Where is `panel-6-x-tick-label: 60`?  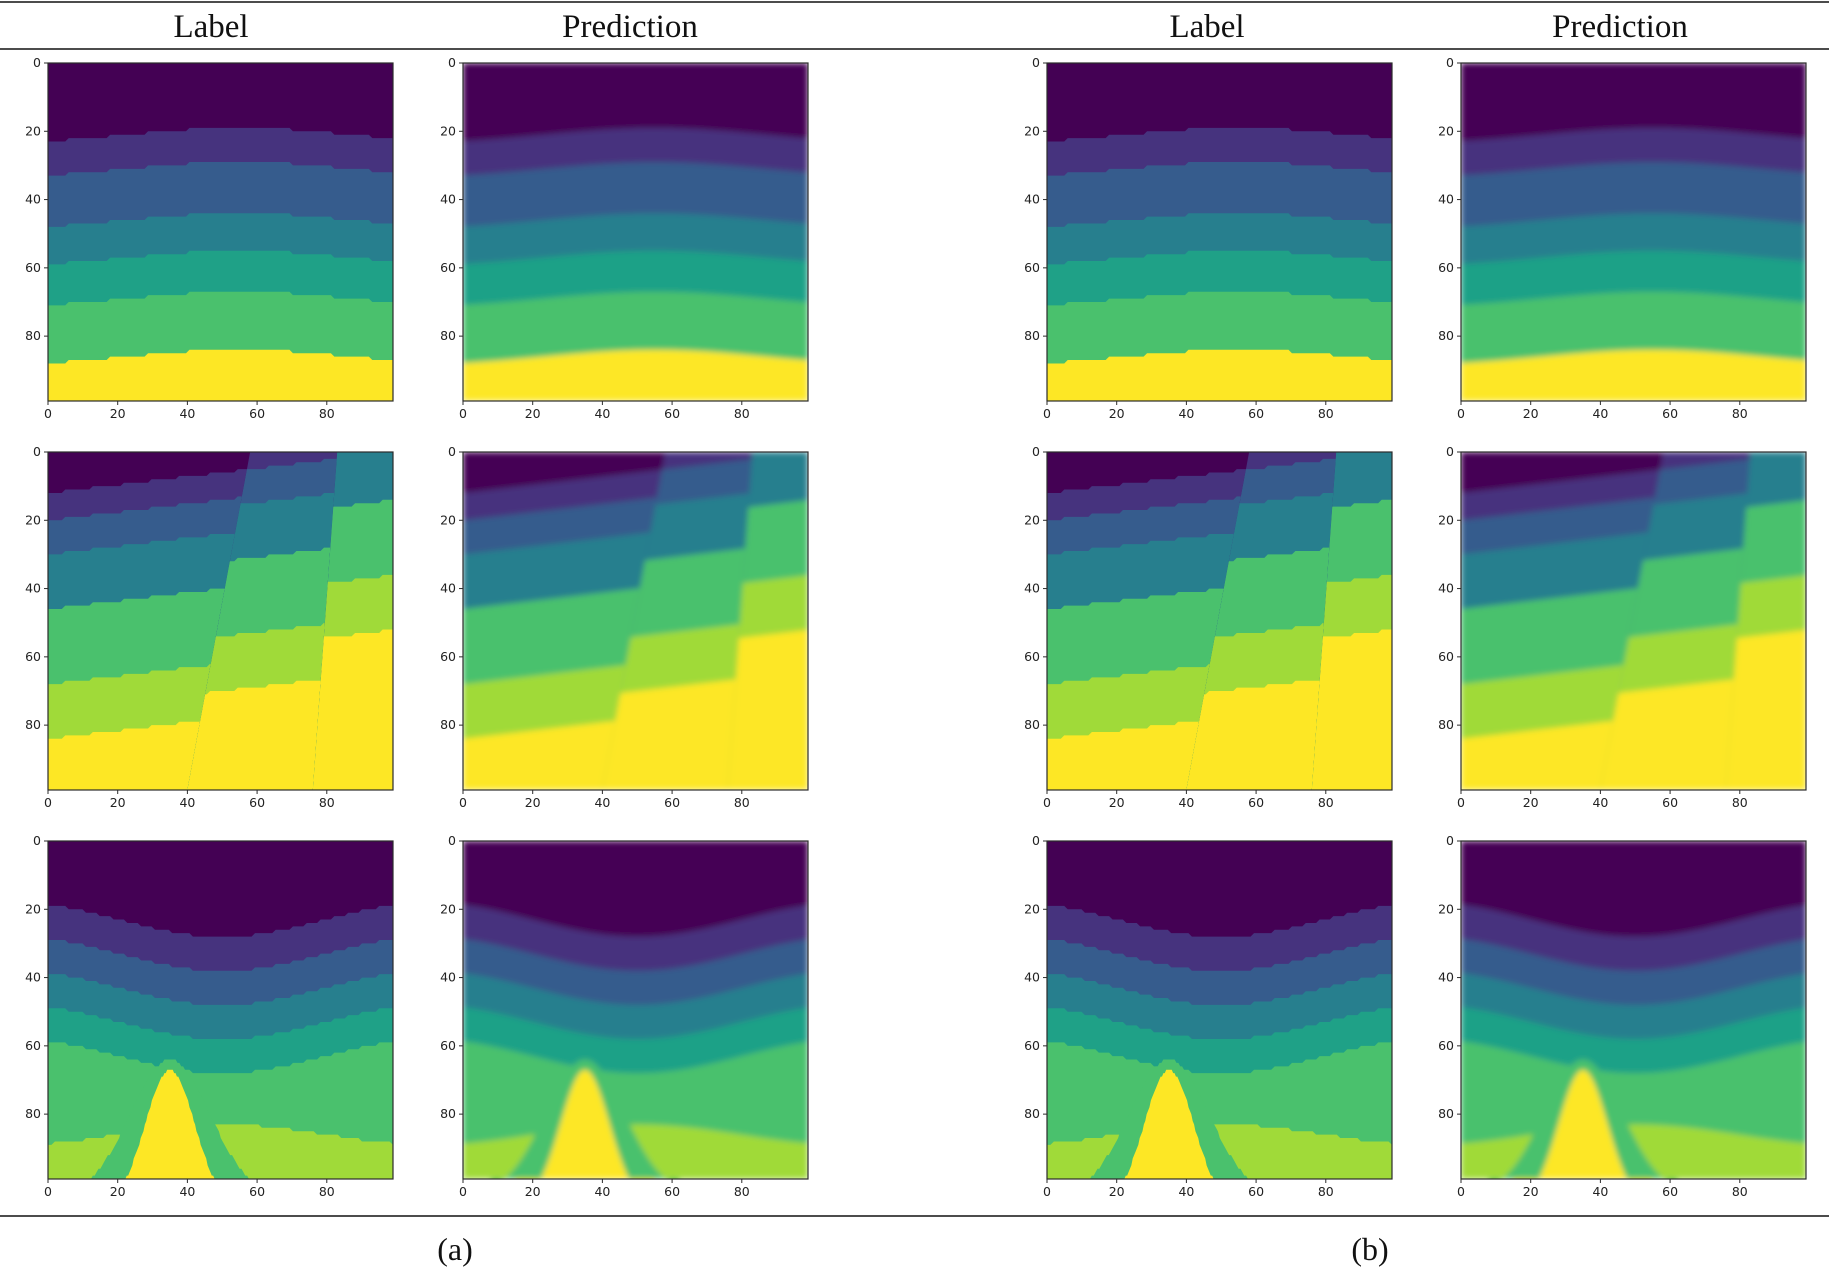 panel-6-x-tick-label: 60 is located at coordinates (672, 802).